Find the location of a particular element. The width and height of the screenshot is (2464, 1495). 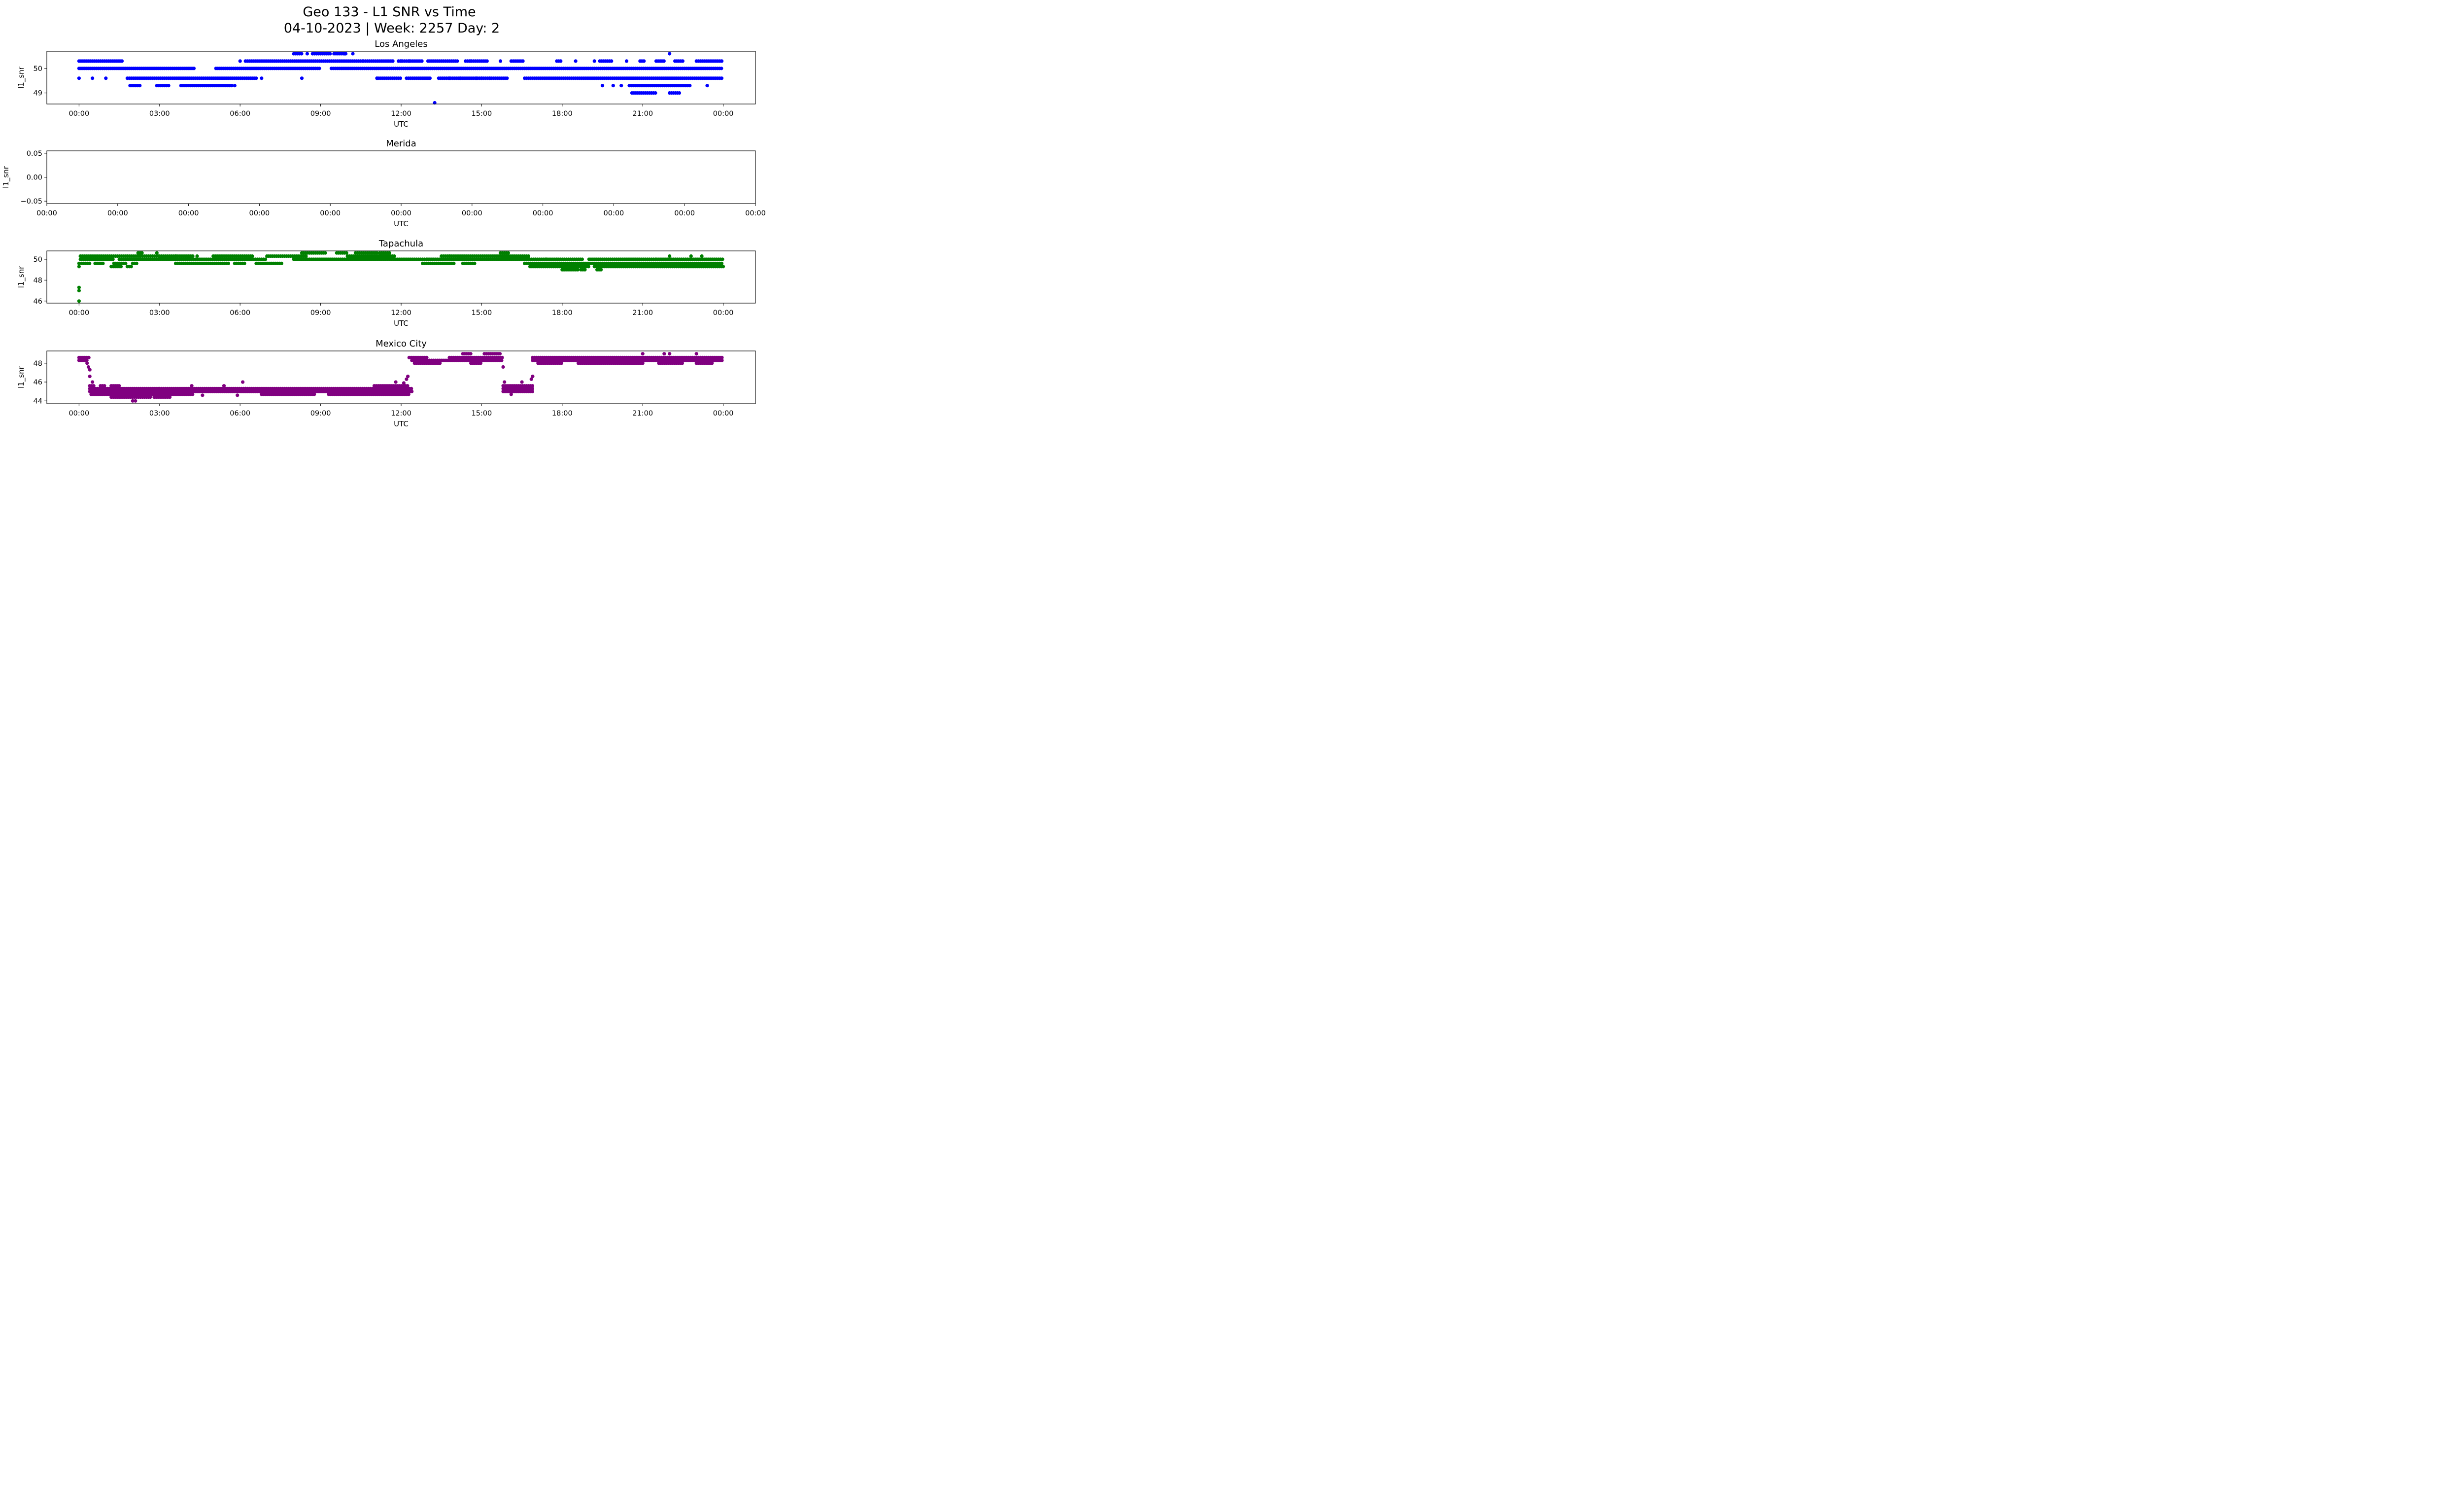

x-tick-label: 21:00 is located at coordinates (642, 413).